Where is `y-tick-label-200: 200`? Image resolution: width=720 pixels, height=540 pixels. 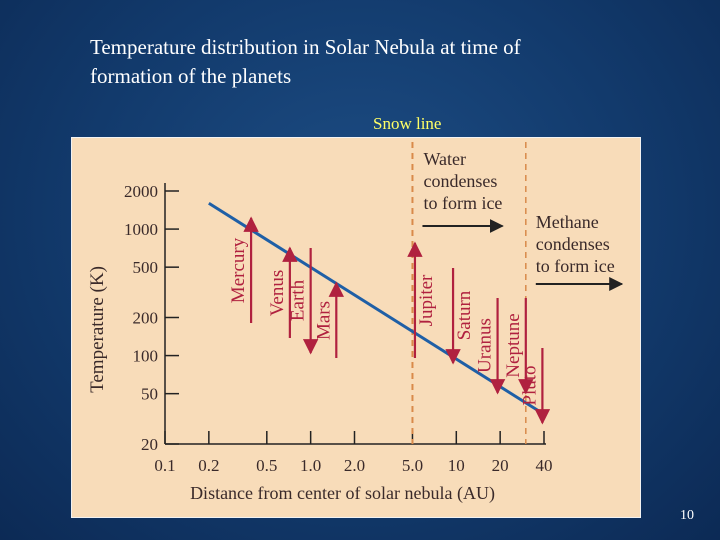 y-tick-label-200: 200 is located at coordinates (146, 318).